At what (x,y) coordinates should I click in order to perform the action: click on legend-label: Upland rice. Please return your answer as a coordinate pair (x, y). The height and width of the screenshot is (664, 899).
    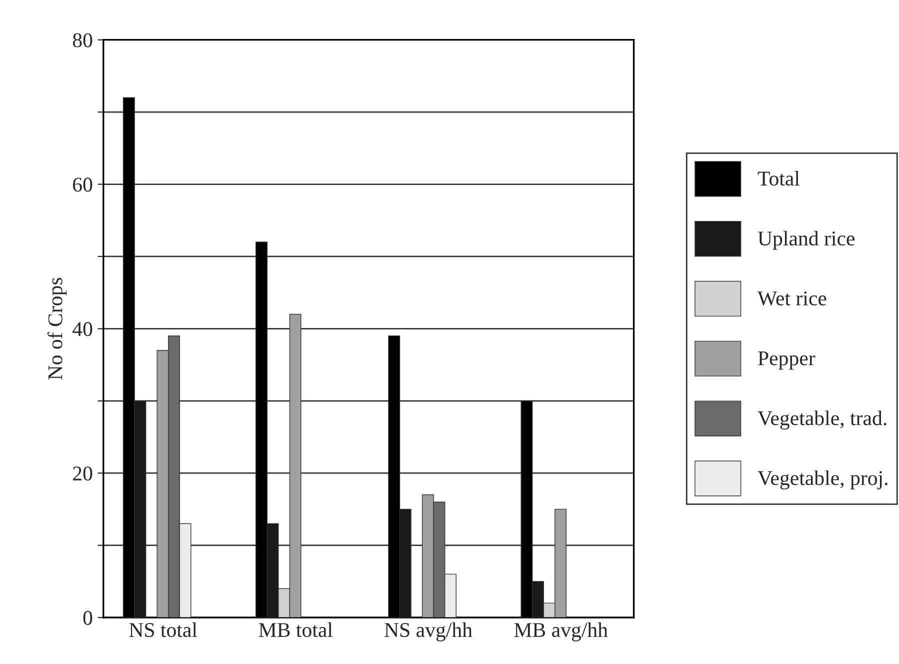
    Looking at the image, I should click on (806, 240).